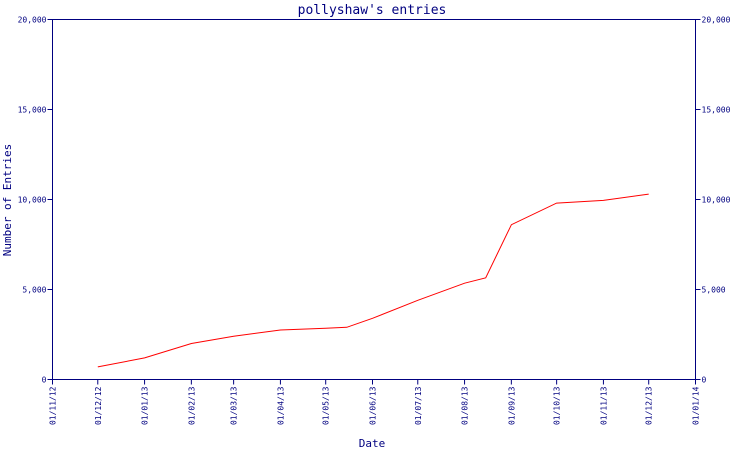 The image size is (750, 450). Describe the element at coordinates (326, 405) in the screenshot. I see `x-tick-label: 01/05/13` at that location.